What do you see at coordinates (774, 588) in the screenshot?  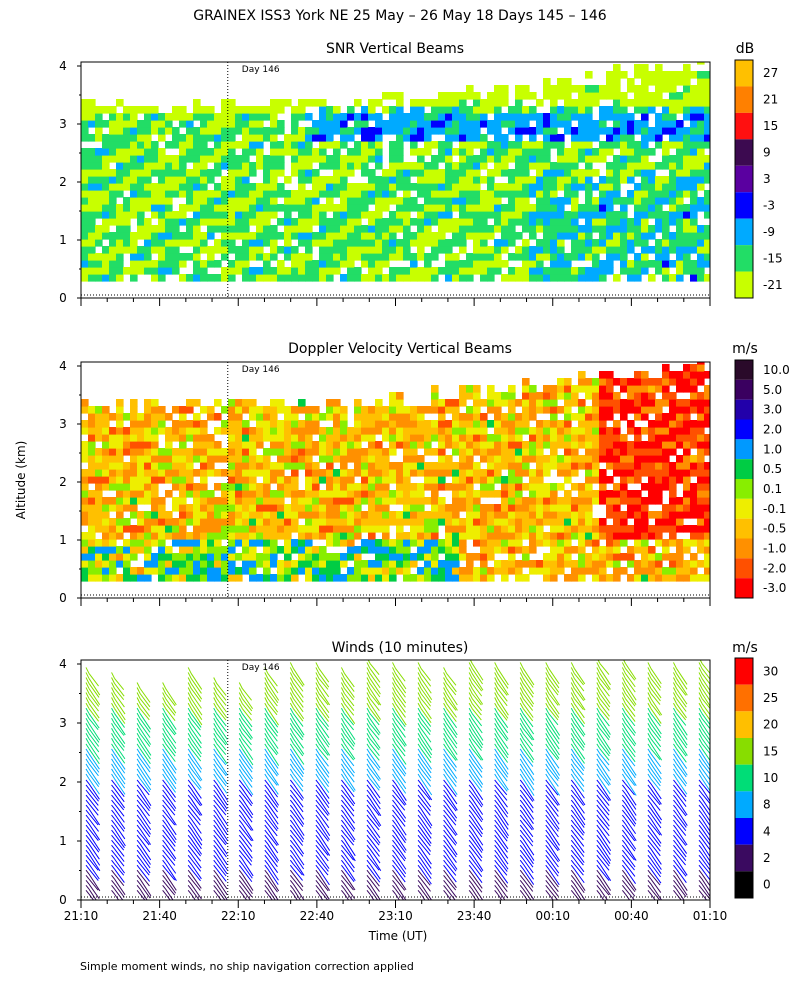 I see `colorbar-label: -3.0` at bounding box center [774, 588].